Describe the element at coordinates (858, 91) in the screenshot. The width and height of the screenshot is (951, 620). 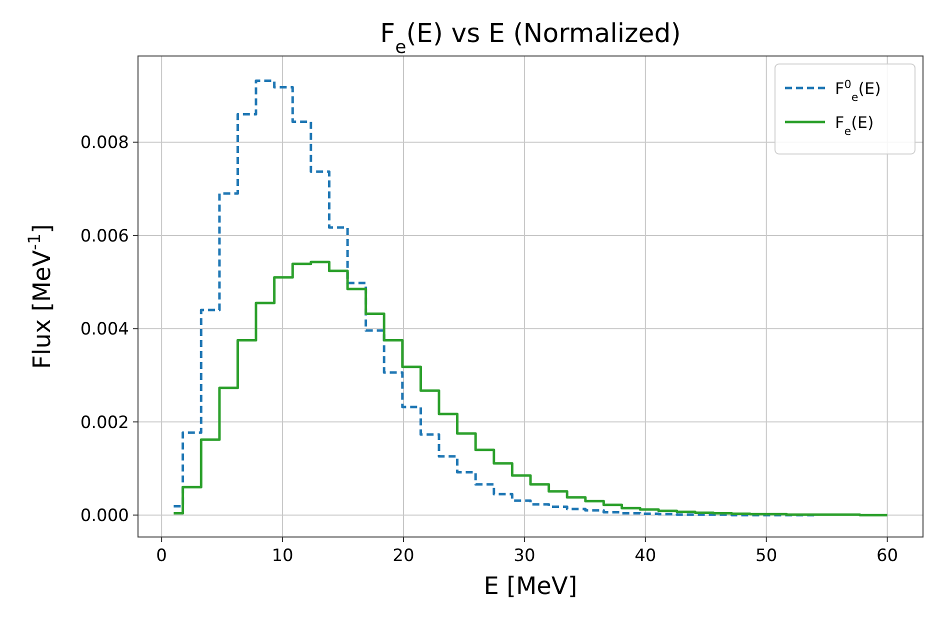
I see `legend-label: F$^{0}$$_{e}$(E)` at that location.